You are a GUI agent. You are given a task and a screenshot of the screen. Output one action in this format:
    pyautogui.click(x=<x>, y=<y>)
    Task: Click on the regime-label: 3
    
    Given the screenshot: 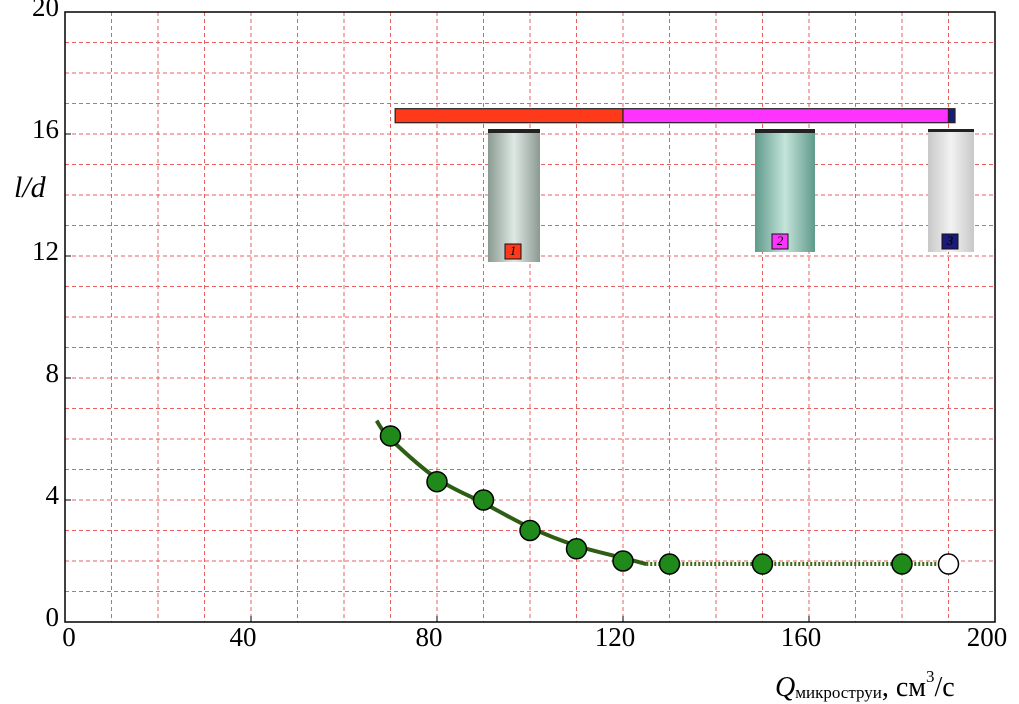 What is the action you would take?
    pyautogui.click(x=950, y=240)
    